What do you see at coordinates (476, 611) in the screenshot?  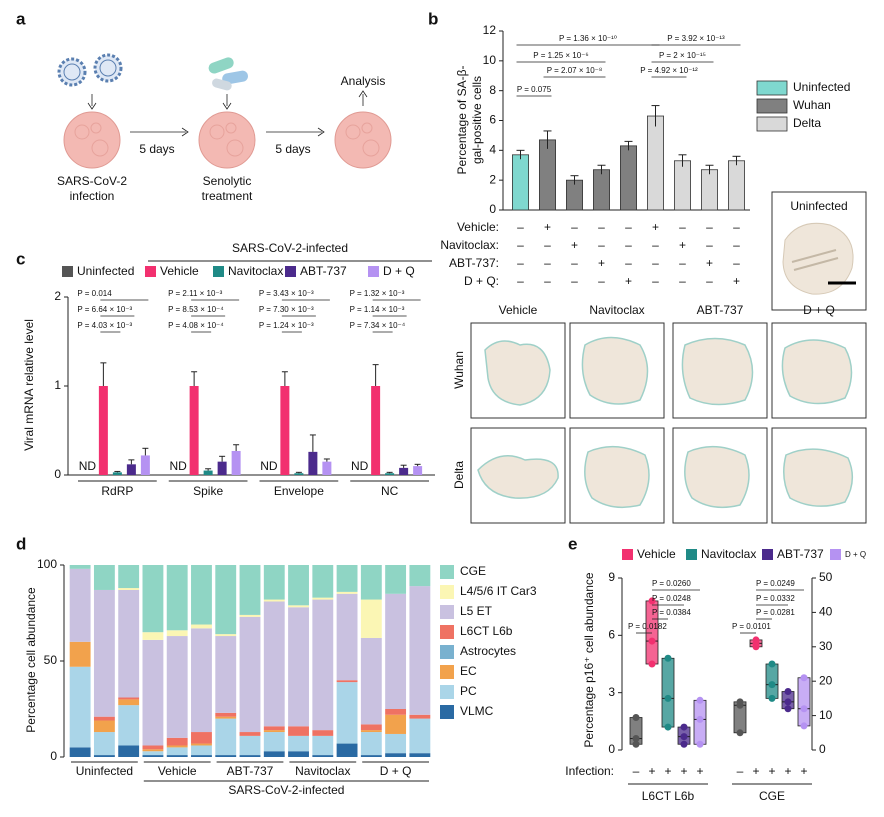 I see `legend-label: L5 ET` at bounding box center [476, 611].